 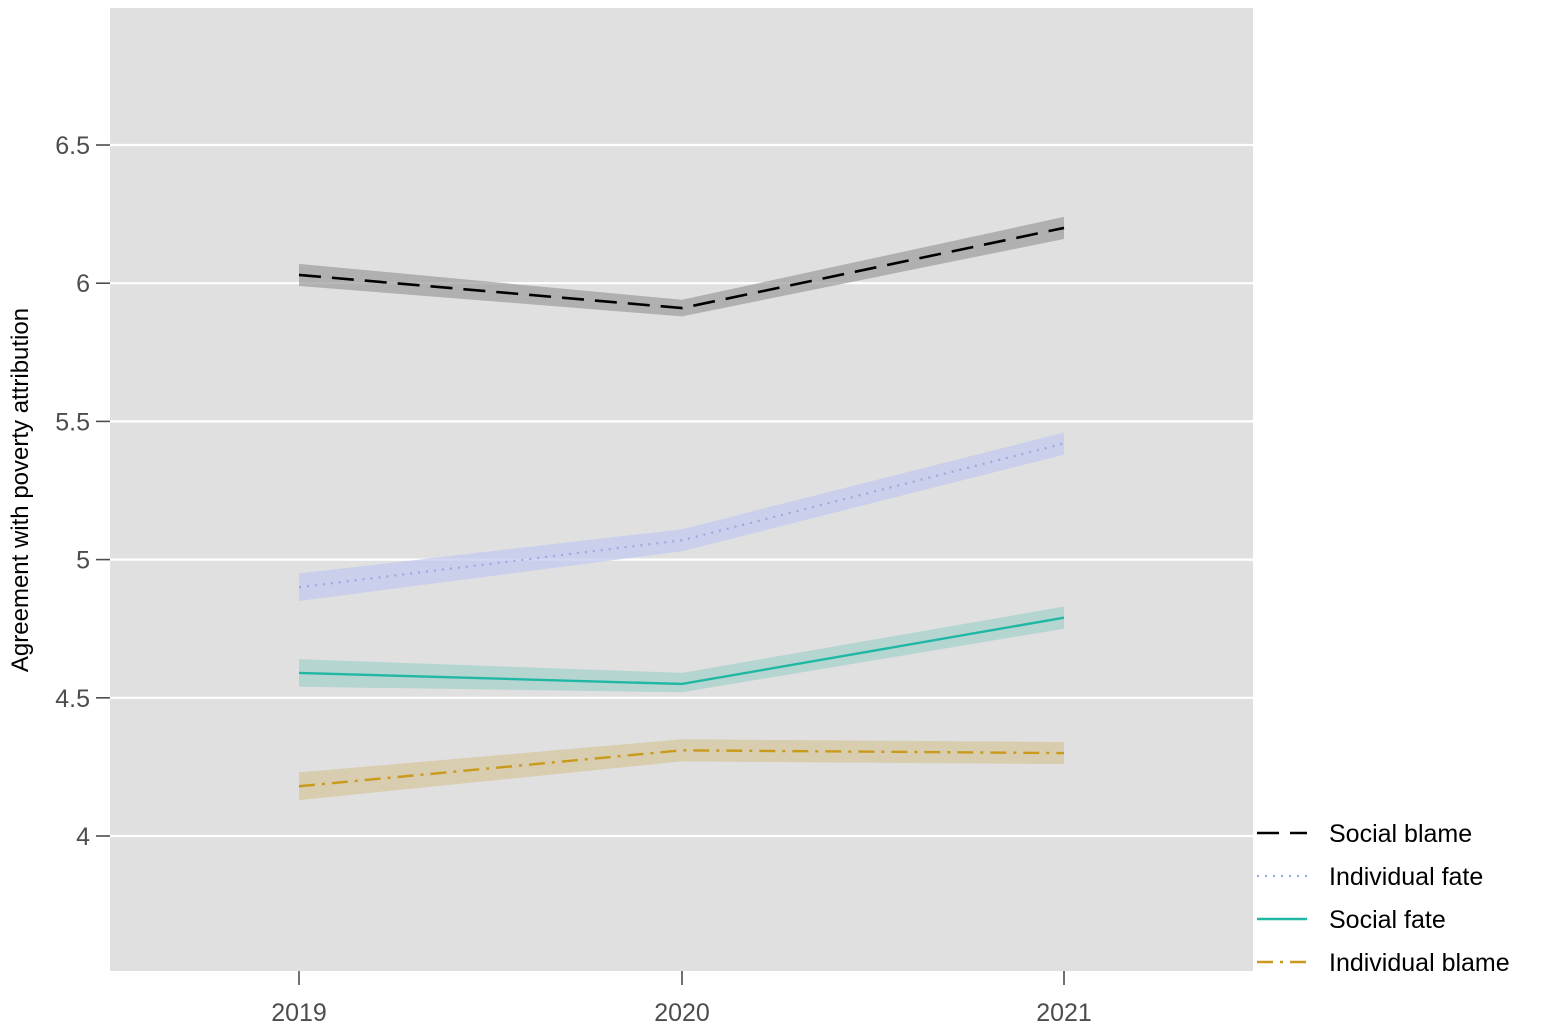 I want to click on y-tick-label: 4.5, so click(x=72, y=699).